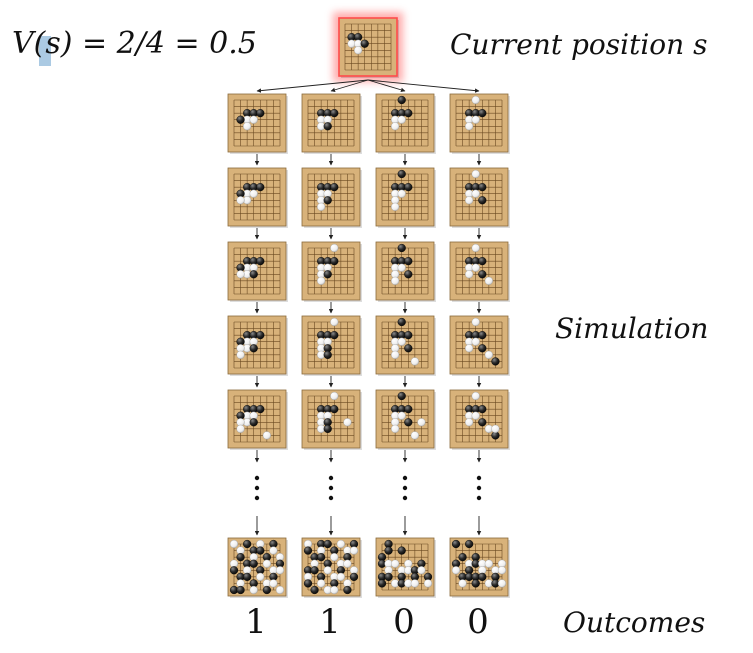 Image resolution: width=753 pixels, height=653 pixels. What do you see at coordinates (331, 345) in the screenshot?
I see `sim-board-c2-r4` at bounding box center [331, 345].